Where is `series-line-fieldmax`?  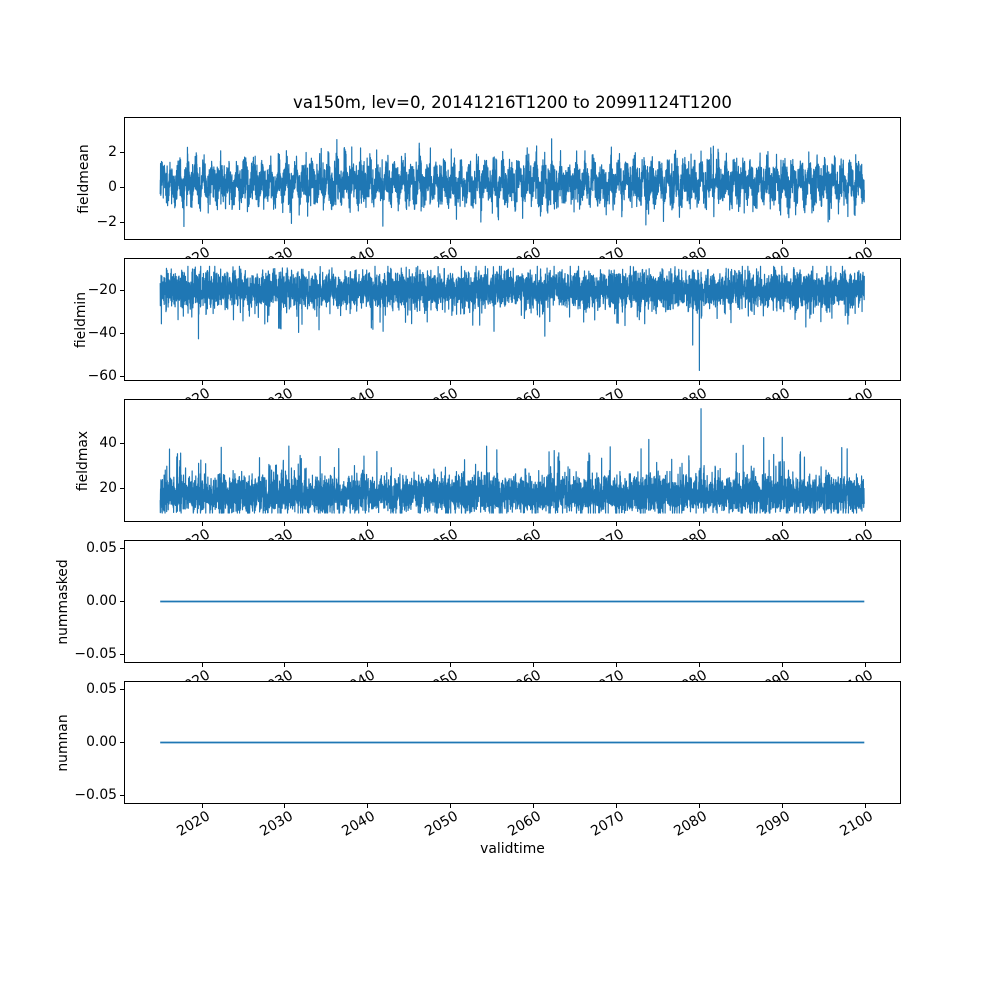
series-line-fieldmax is located at coordinates (512, 461).